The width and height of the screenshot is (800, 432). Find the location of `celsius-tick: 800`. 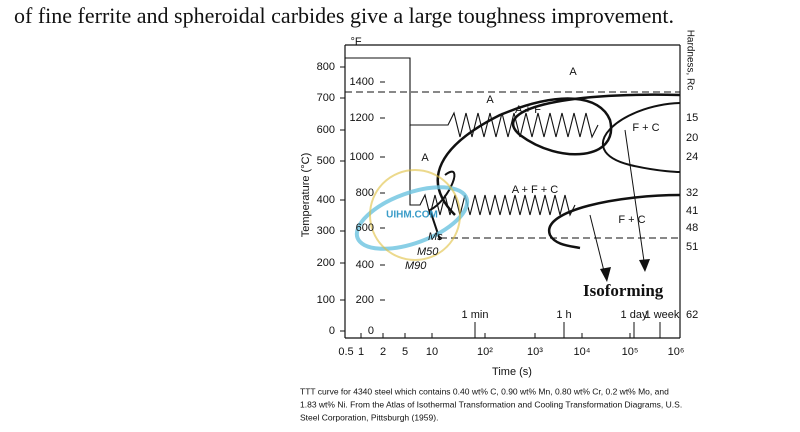

celsius-tick: 800 is located at coordinates (326, 67).